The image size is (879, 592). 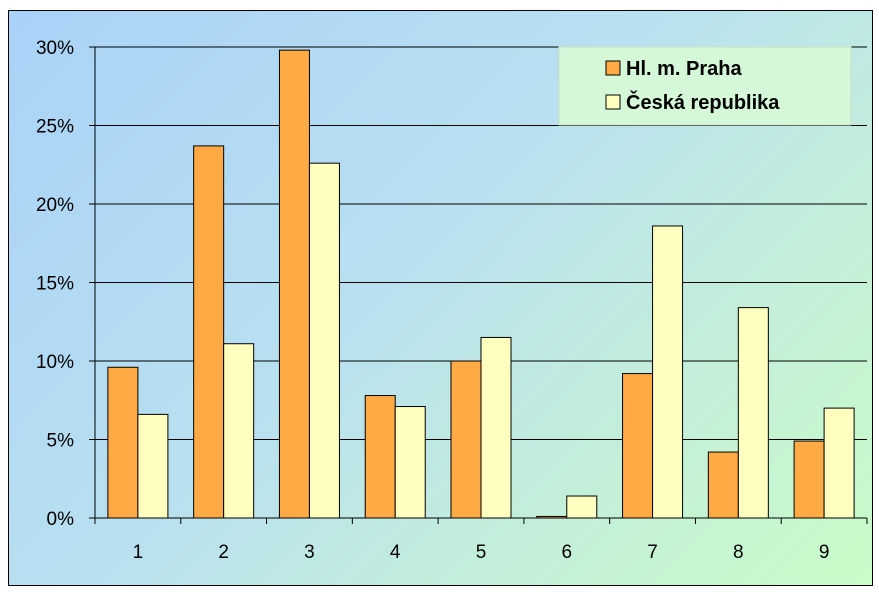 I want to click on x-tick-label: 4, so click(x=395, y=552).